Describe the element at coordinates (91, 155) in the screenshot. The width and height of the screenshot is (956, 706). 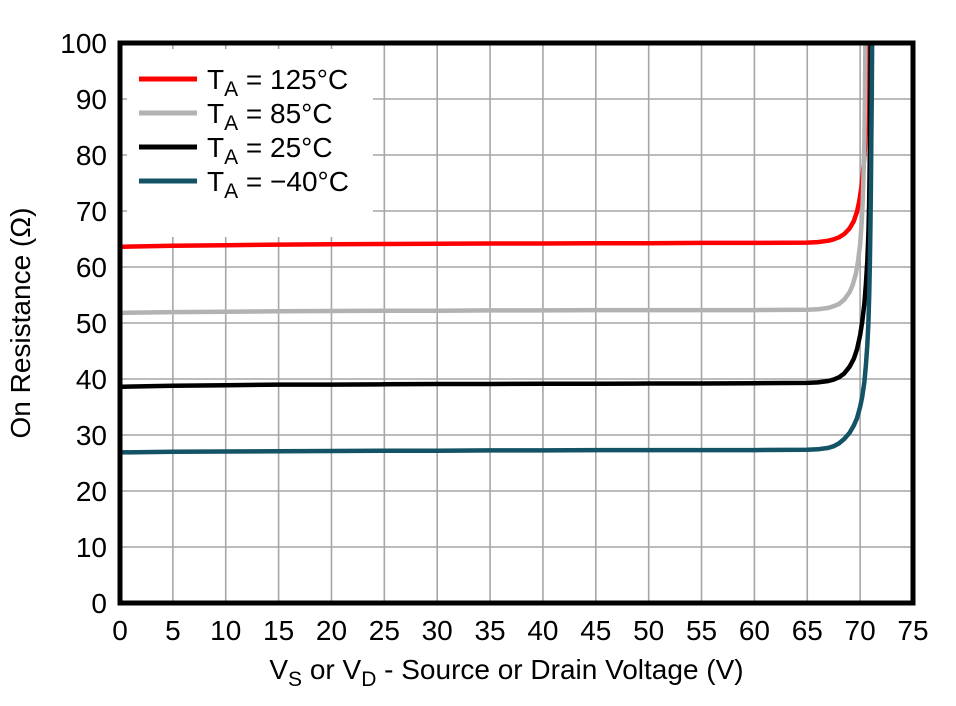
I see `y-tick-label: 80` at that location.